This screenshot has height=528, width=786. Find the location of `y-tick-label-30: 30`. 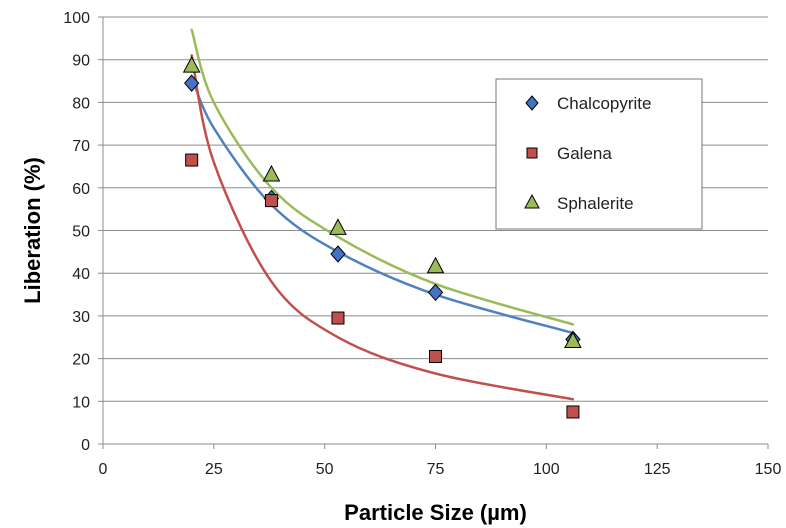

y-tick-label-30: 30 is located at coordinates (81, 317).